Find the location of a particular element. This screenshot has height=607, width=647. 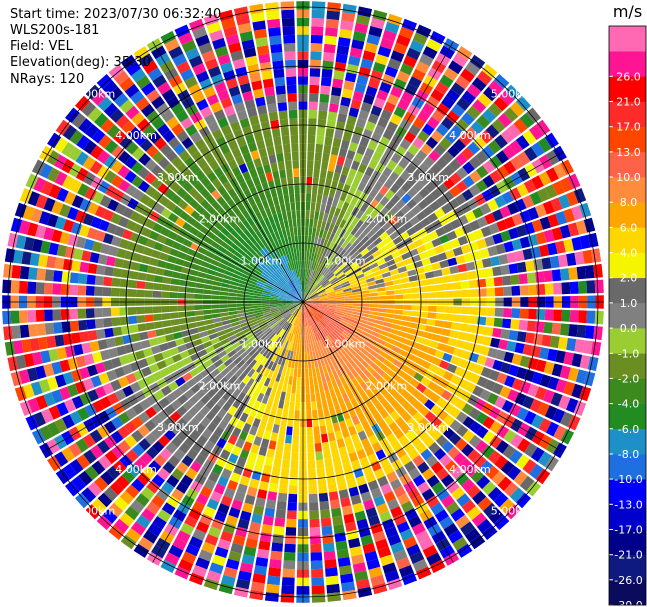

colorbar-tick-label: -6.0 is located at coordinates (628, 429).